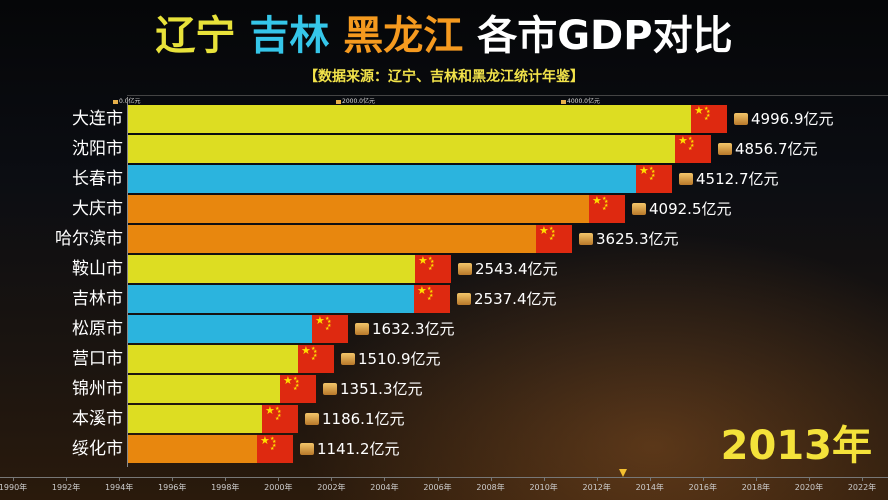  What do you see at coordinates (97, 449) in the screenshot?
I see `category-label: 绥化市` at bounding box center [97, 449].